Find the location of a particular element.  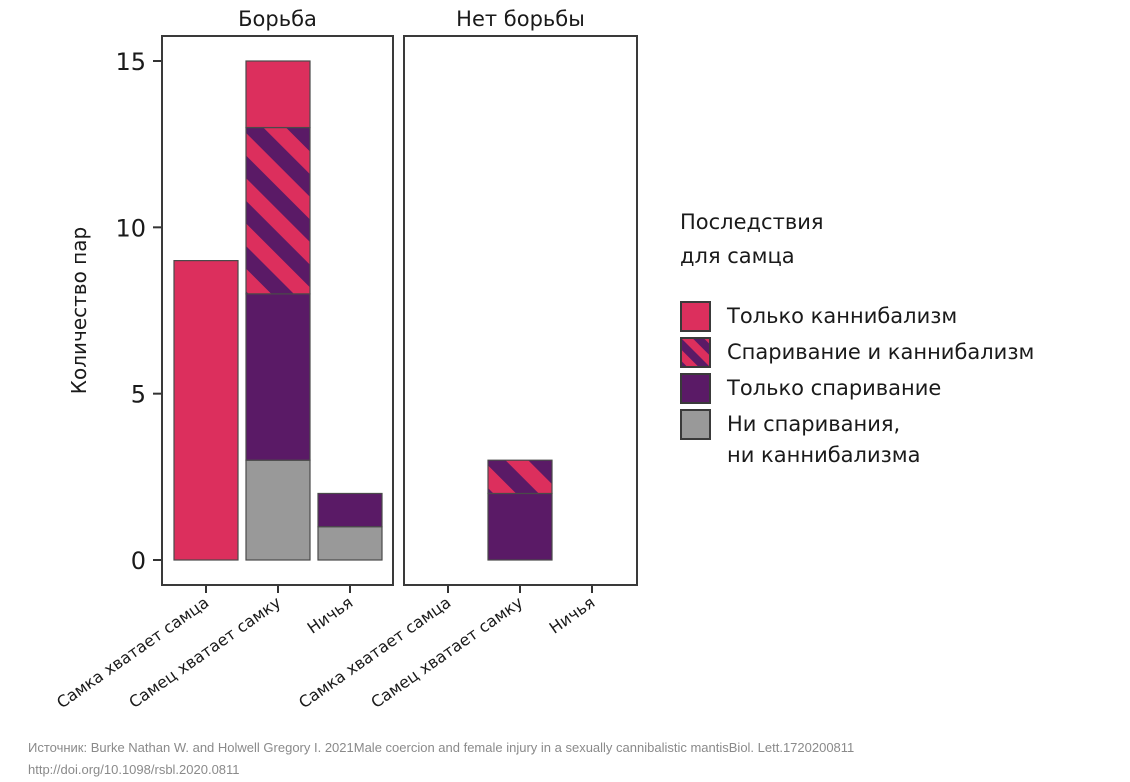

legend-title: Последствия для самца is located at coordinates (900, 239).